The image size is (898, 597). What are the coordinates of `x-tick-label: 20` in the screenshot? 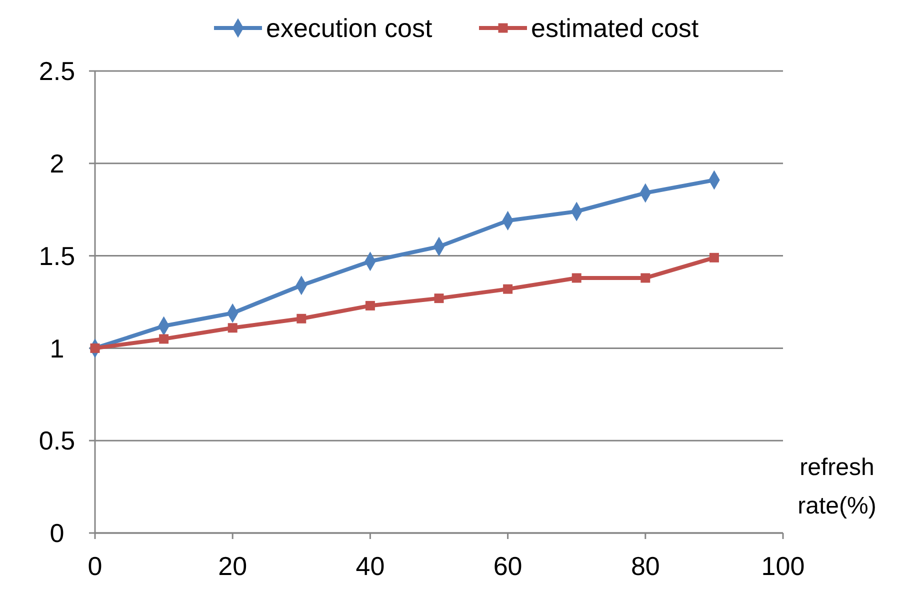 It's located at (233, 566).